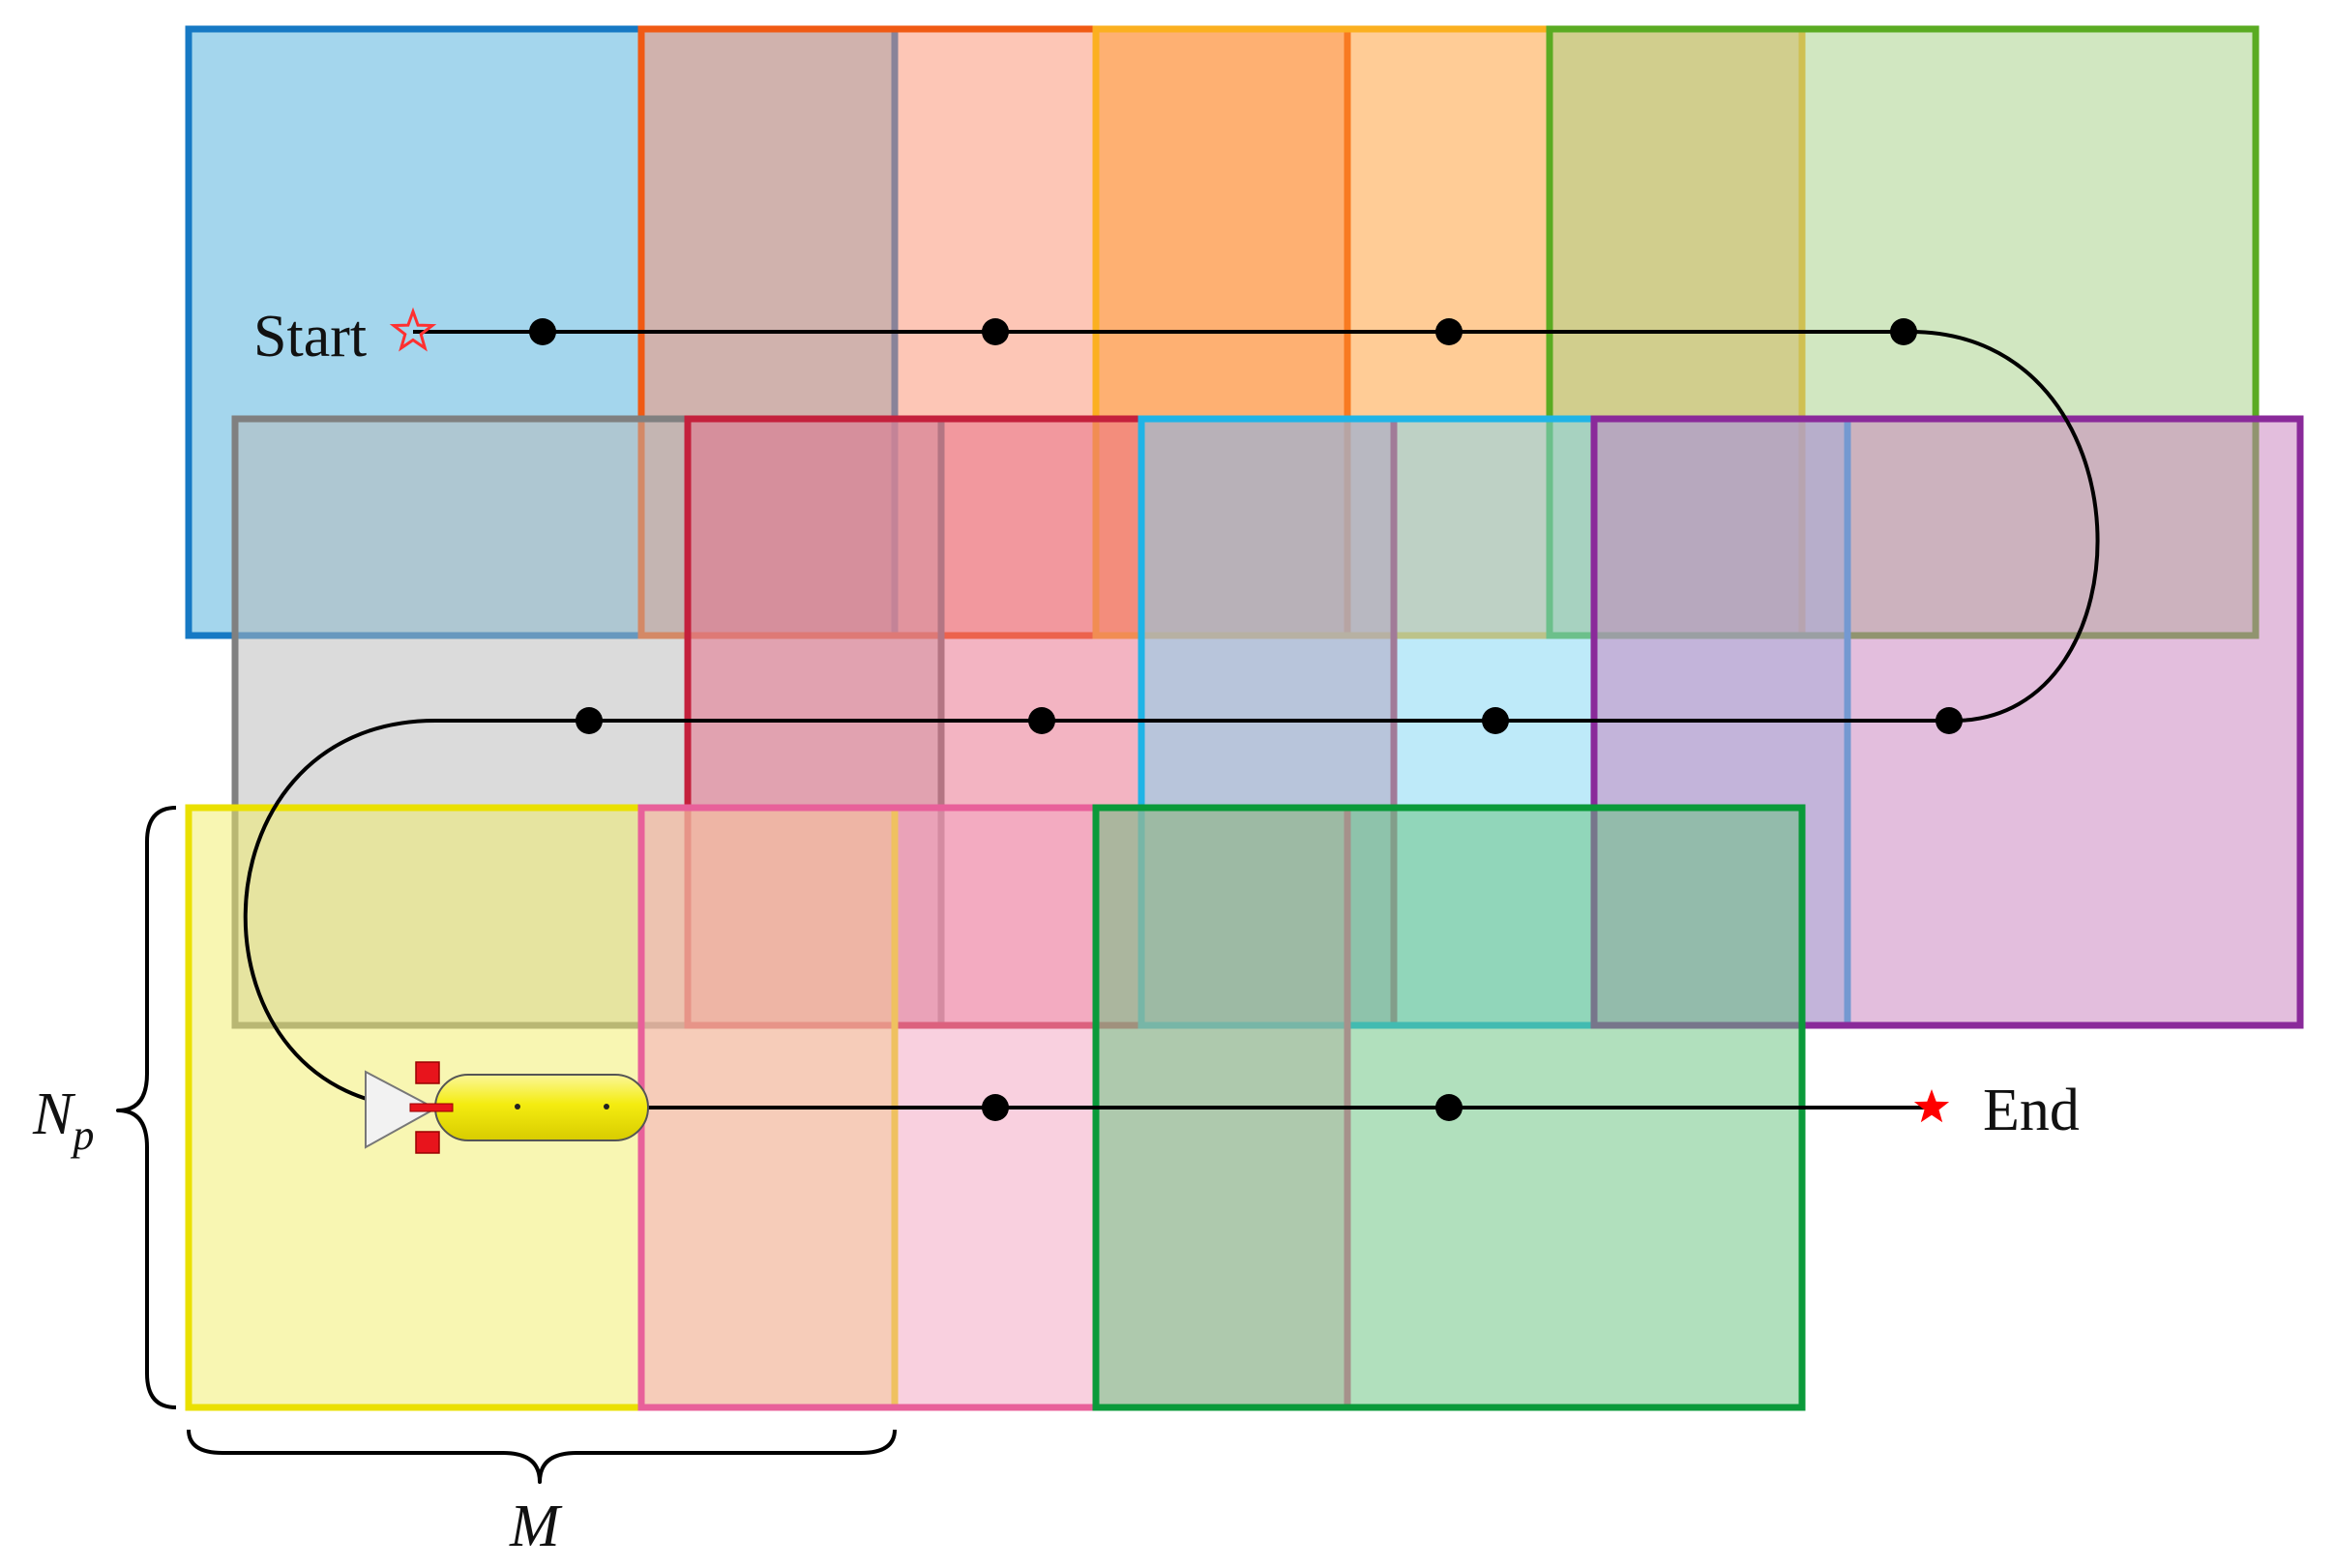 This screenshot has width=2335, height=1568. Describe the element at coordinates (536, 1527) in the screenshot. I see `m-label: M` at that location.